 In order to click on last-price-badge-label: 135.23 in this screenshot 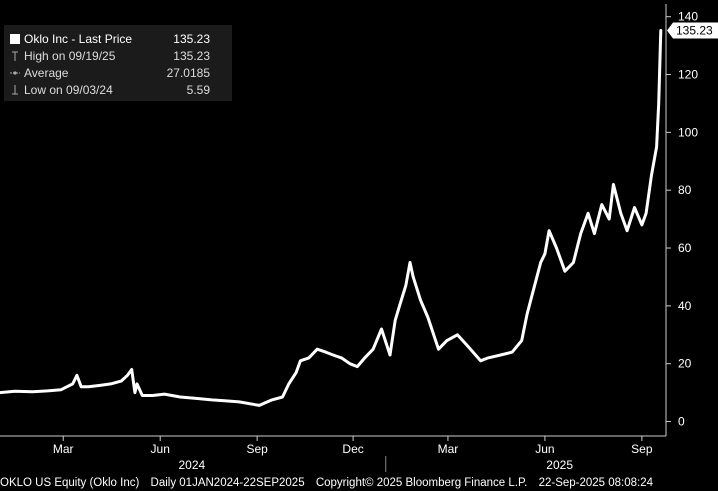, I will do `click(694, 30)`.